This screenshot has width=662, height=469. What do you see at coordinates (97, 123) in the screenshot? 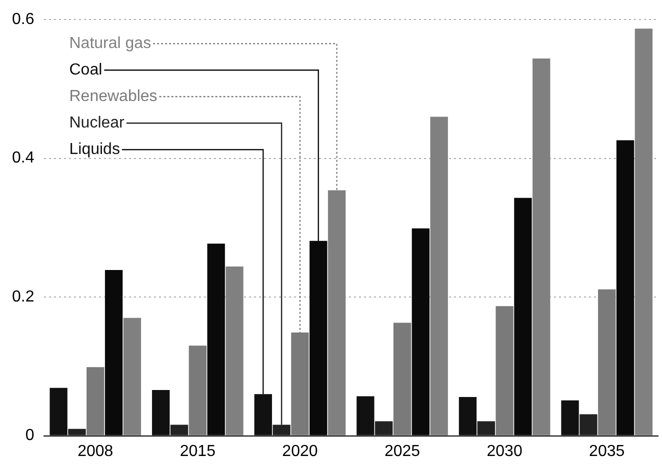
I see `text: Nuclear` at bounding box center [97, 123].